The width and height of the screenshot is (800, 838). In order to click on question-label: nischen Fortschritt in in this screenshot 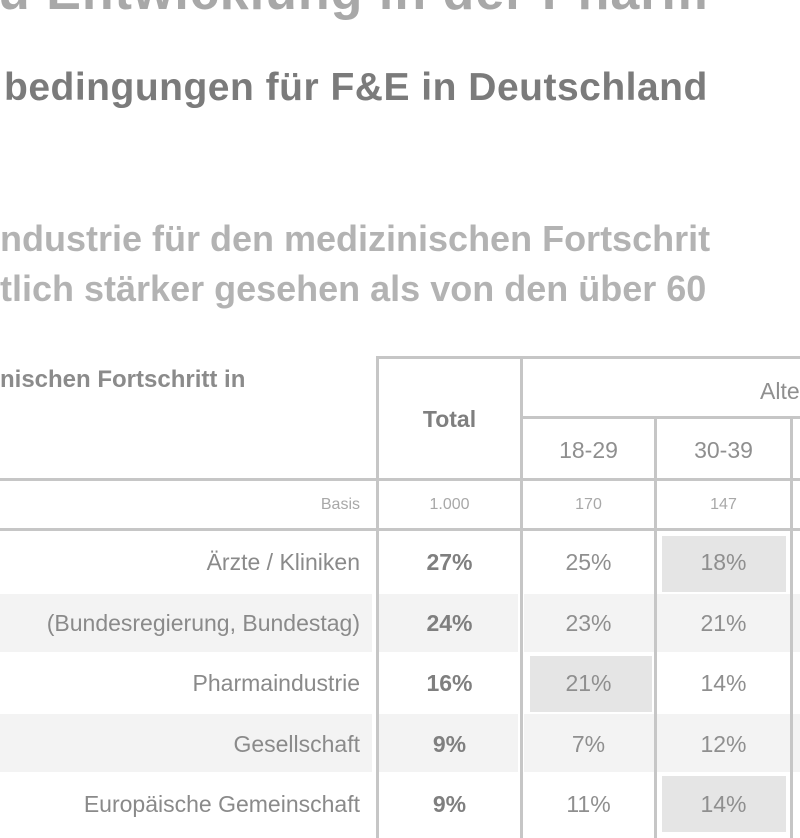, I will do `click(123, 379)`.